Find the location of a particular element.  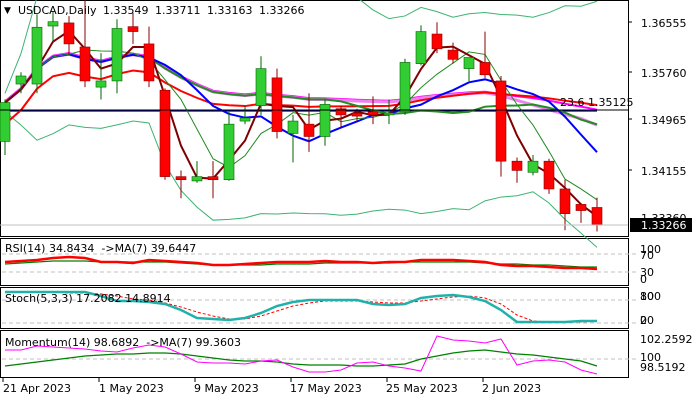

ohlc-close: 1.33266 is located at coordinates (282, 10).